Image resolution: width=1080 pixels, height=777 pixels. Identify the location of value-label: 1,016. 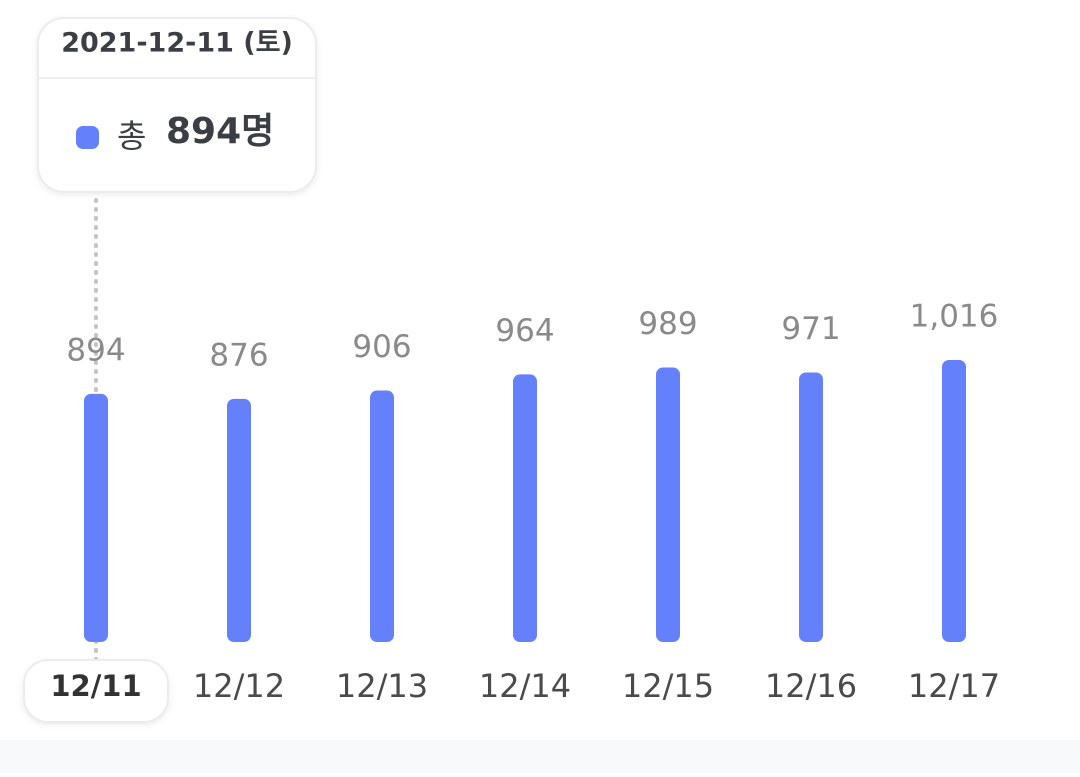
(954, 317).